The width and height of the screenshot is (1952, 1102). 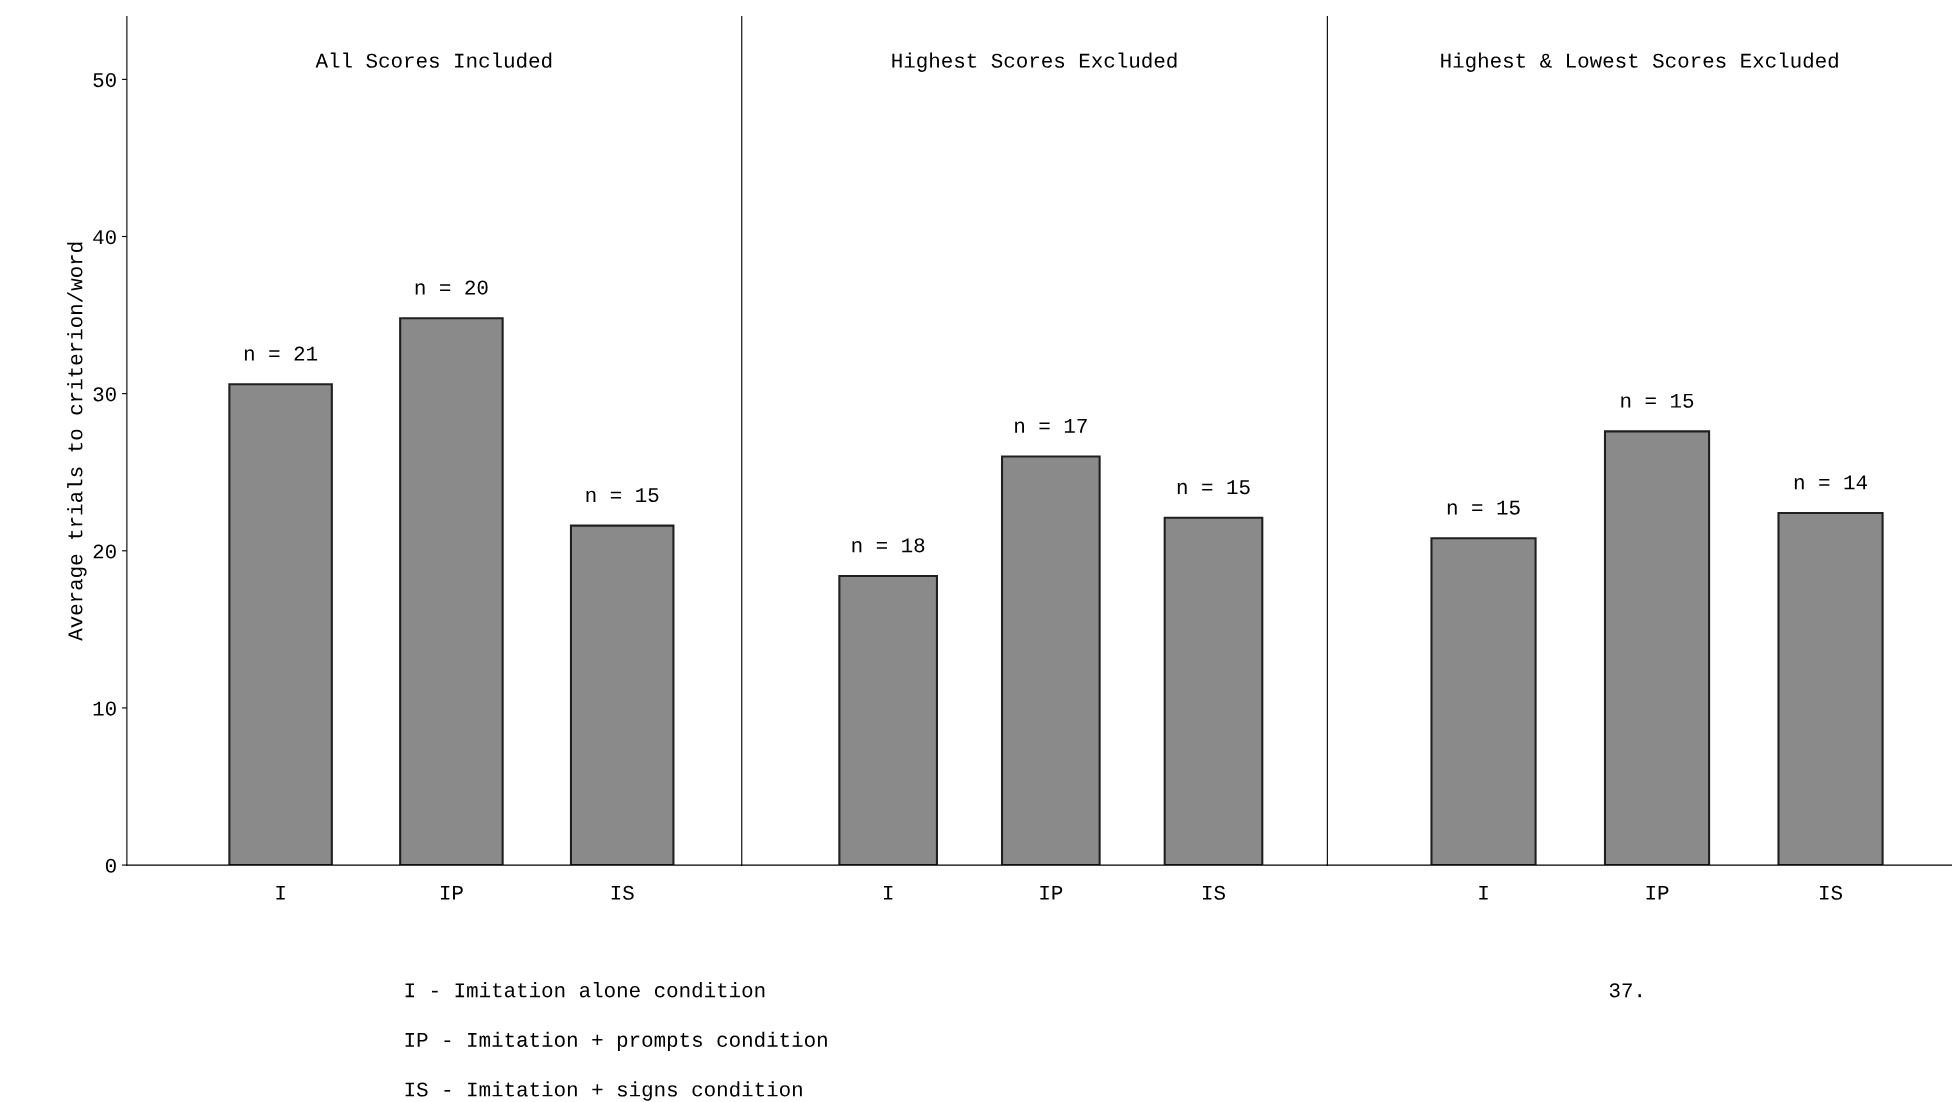 I want to click on y-tick-label: 50, so click(x=104, y=80).